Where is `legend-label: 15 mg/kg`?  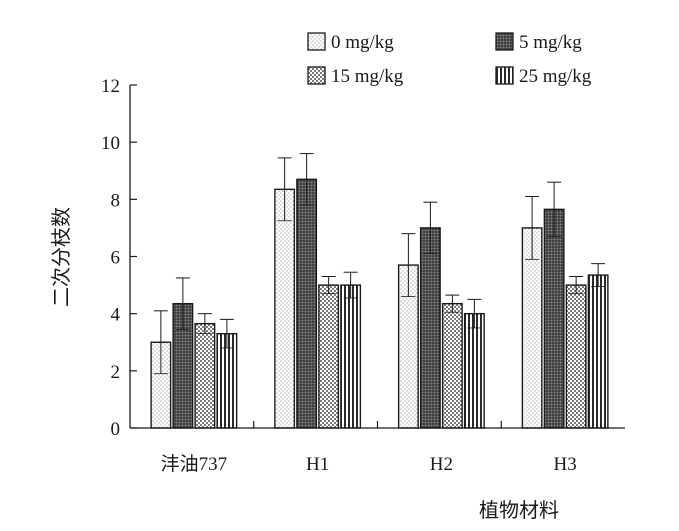 legend-label: 15 mg/kg is located at coordinates (367, 76).